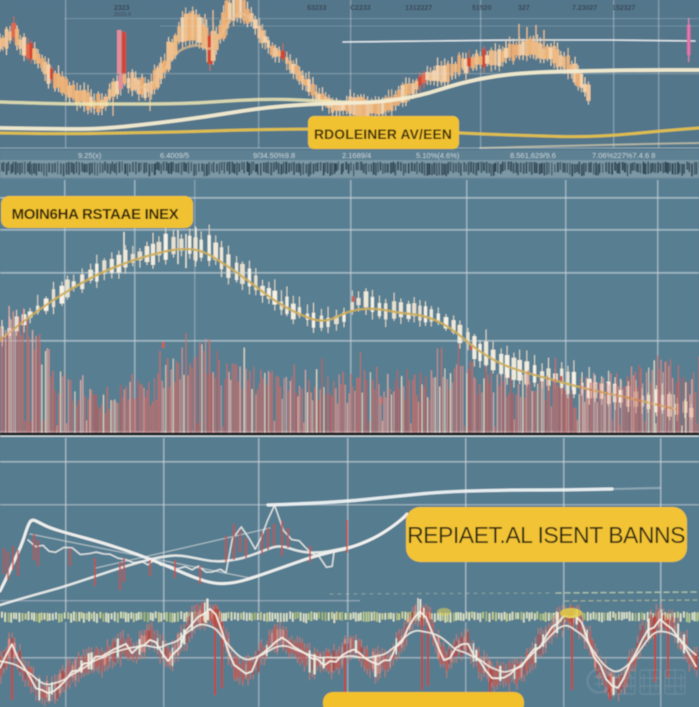 Image resolution: width=699 pixels, height=707 pixels. I want to click on svg-text: 9.25(x), so click(90, 155).